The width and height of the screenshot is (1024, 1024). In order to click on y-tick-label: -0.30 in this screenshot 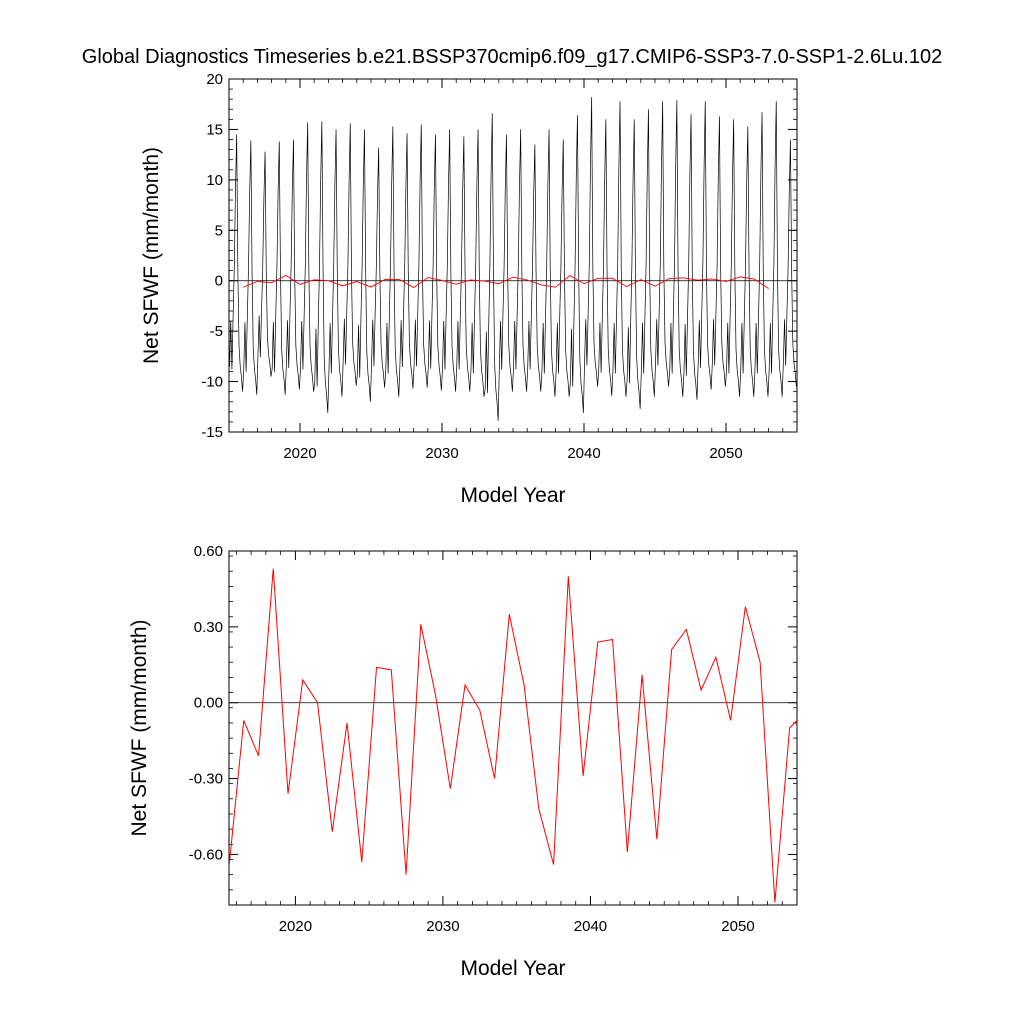, I will do `click(206, 779)`.